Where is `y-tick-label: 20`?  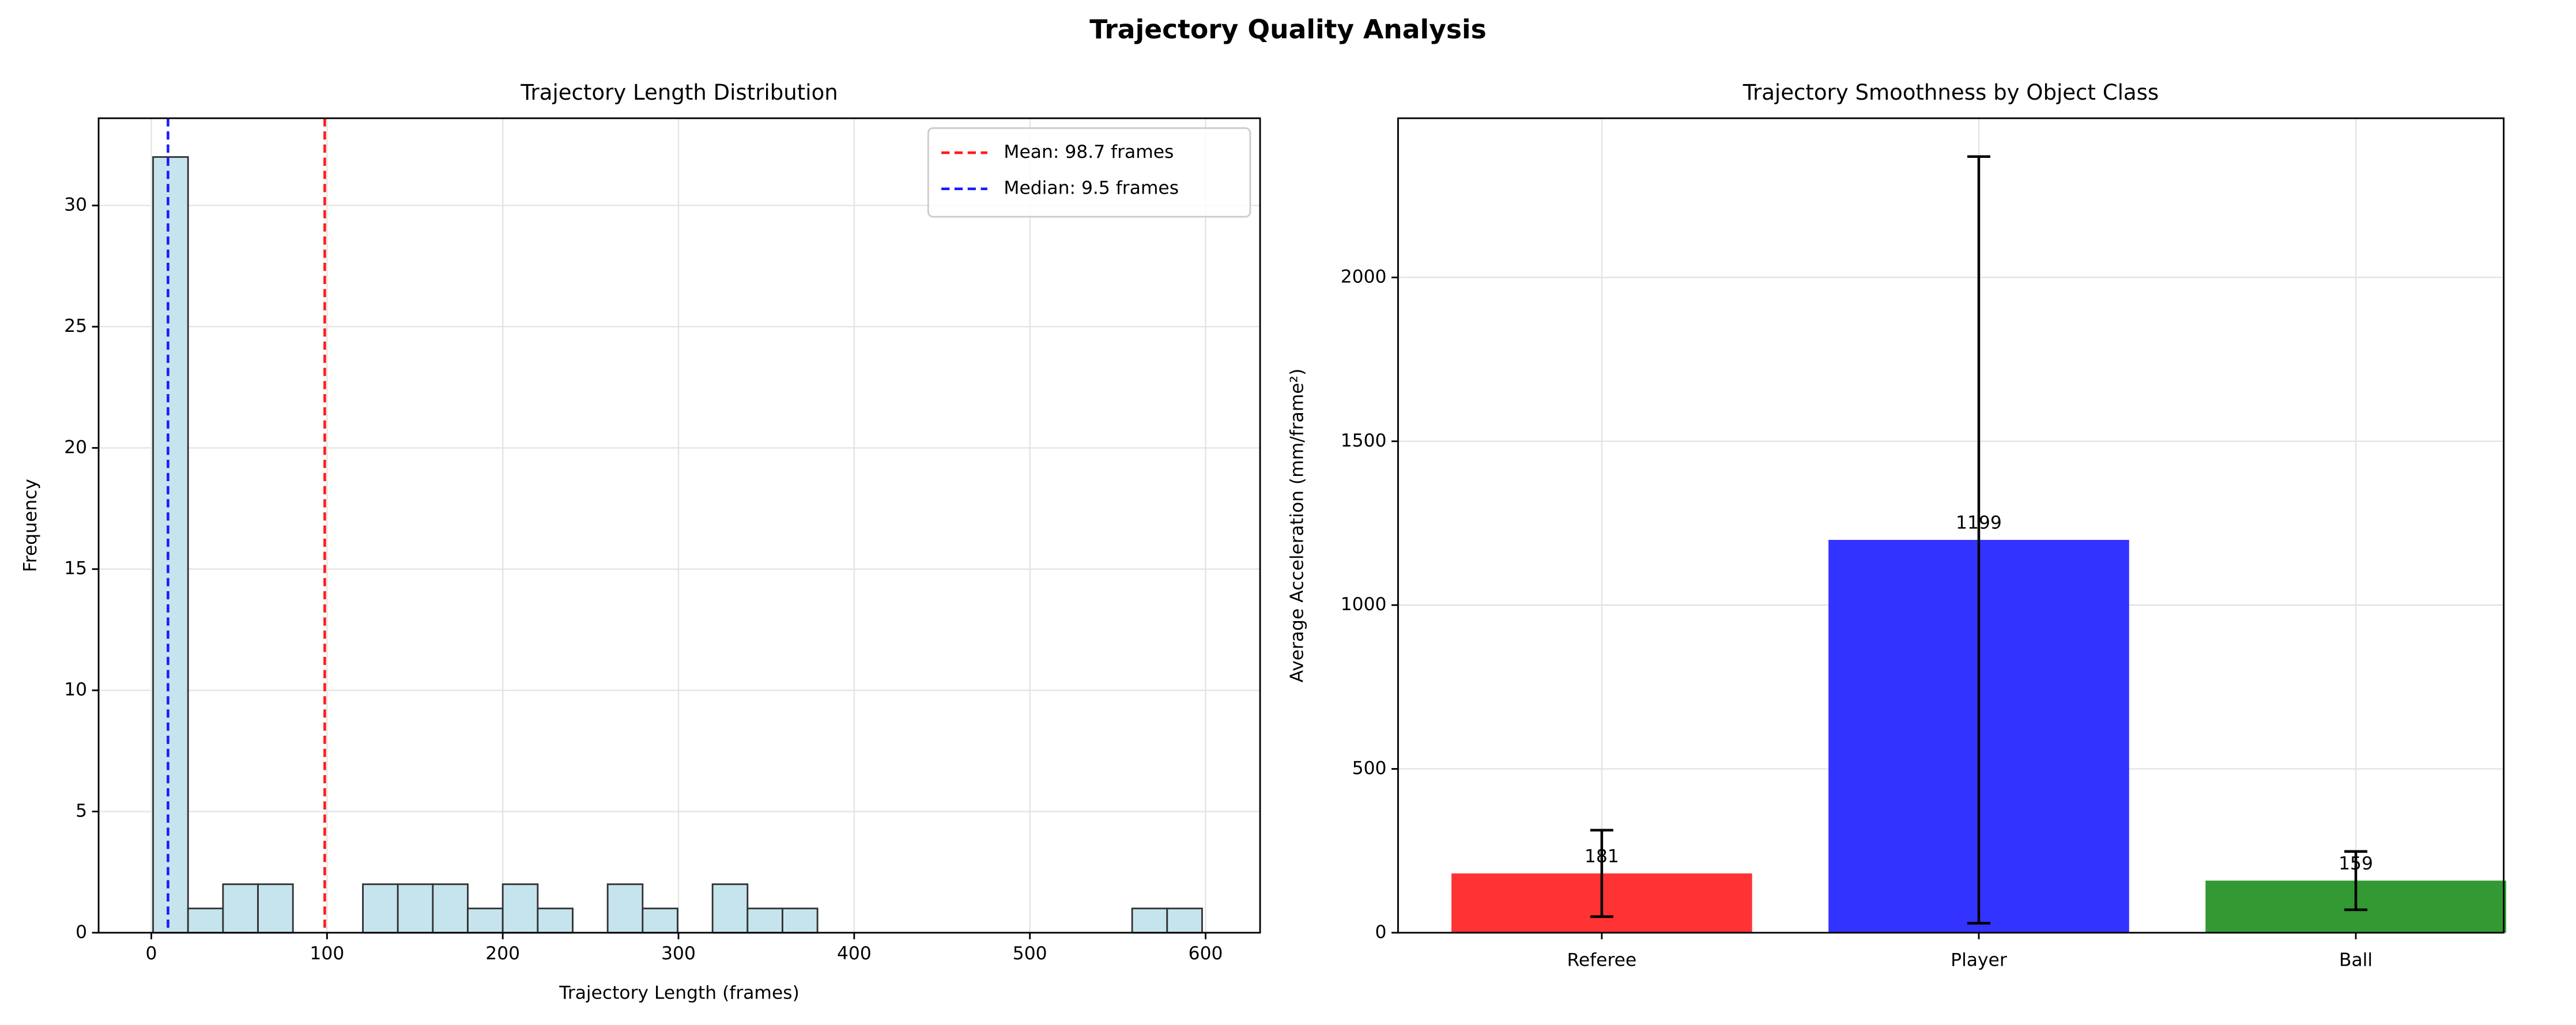 y-tick-label: 20 is located at coordinates (75, 447).